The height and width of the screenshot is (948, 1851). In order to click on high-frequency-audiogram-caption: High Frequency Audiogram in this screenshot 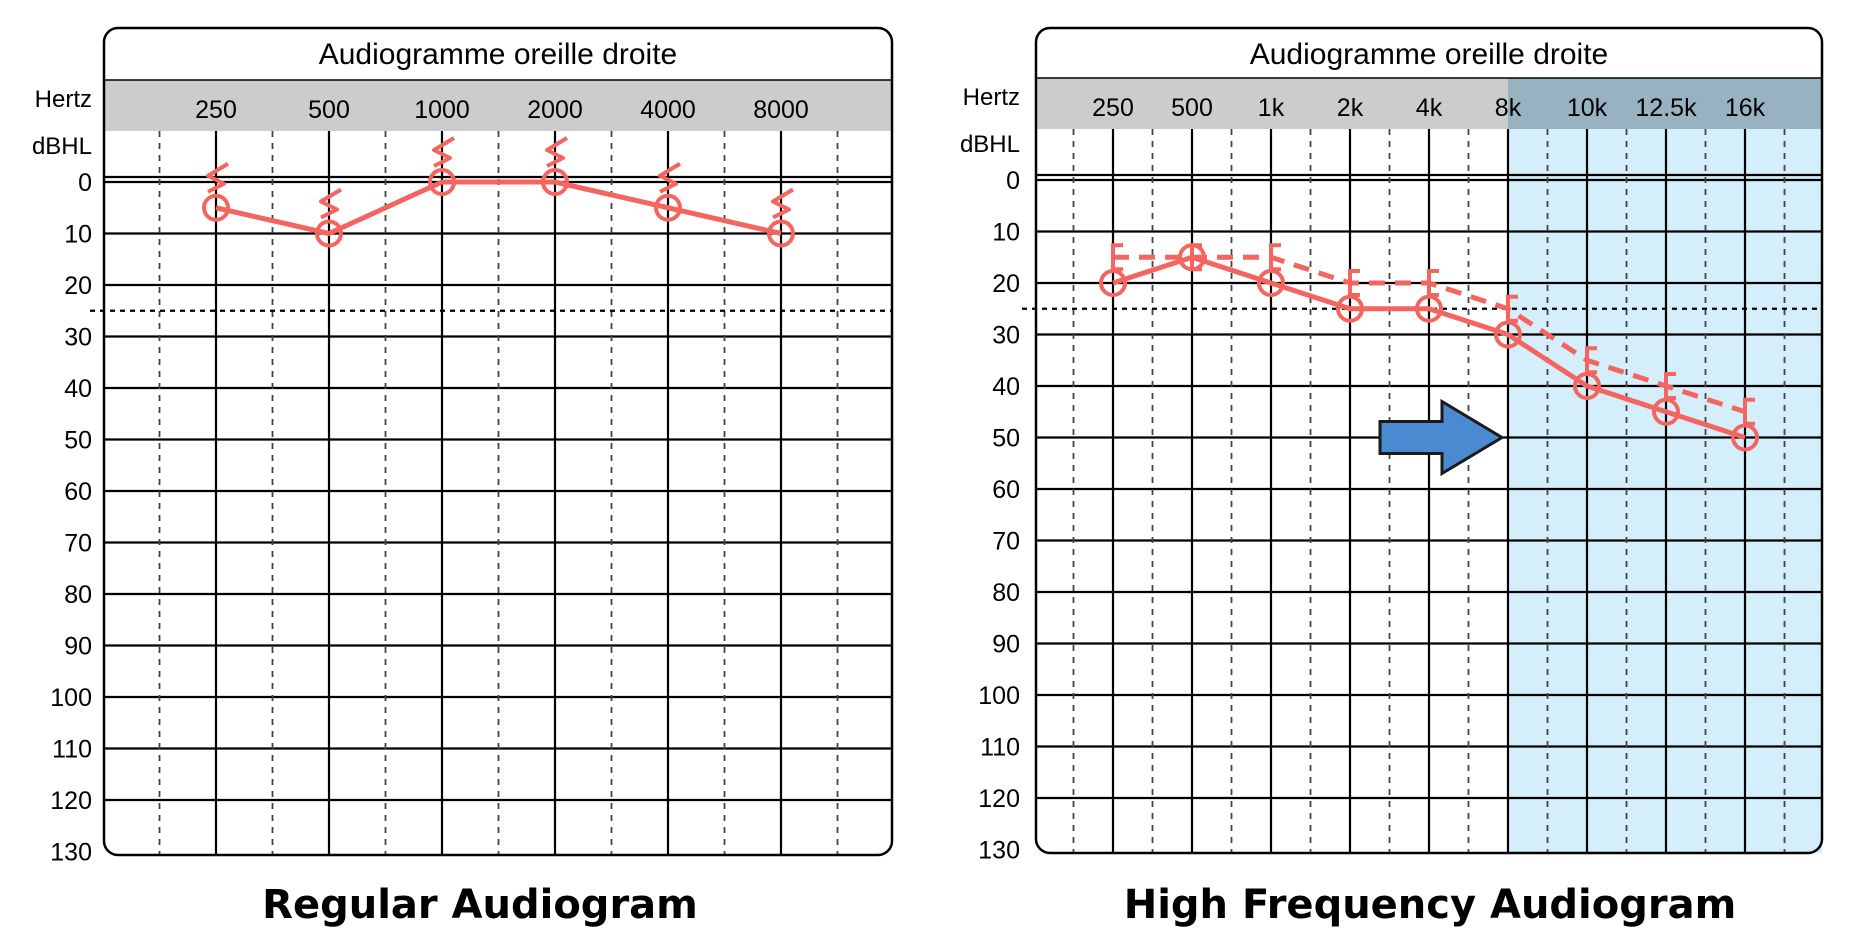, I will do `click(1430, 905)`.